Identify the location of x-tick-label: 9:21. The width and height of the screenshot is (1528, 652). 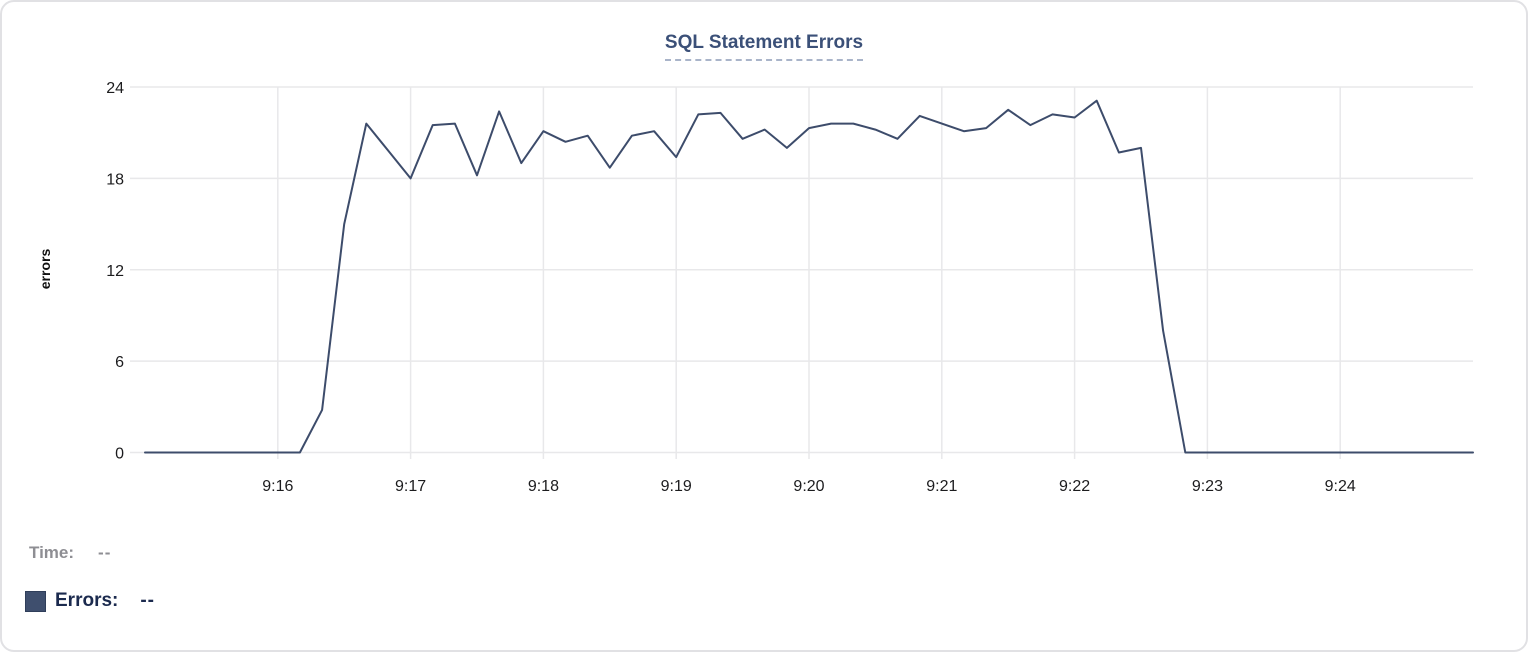
(941, 486).